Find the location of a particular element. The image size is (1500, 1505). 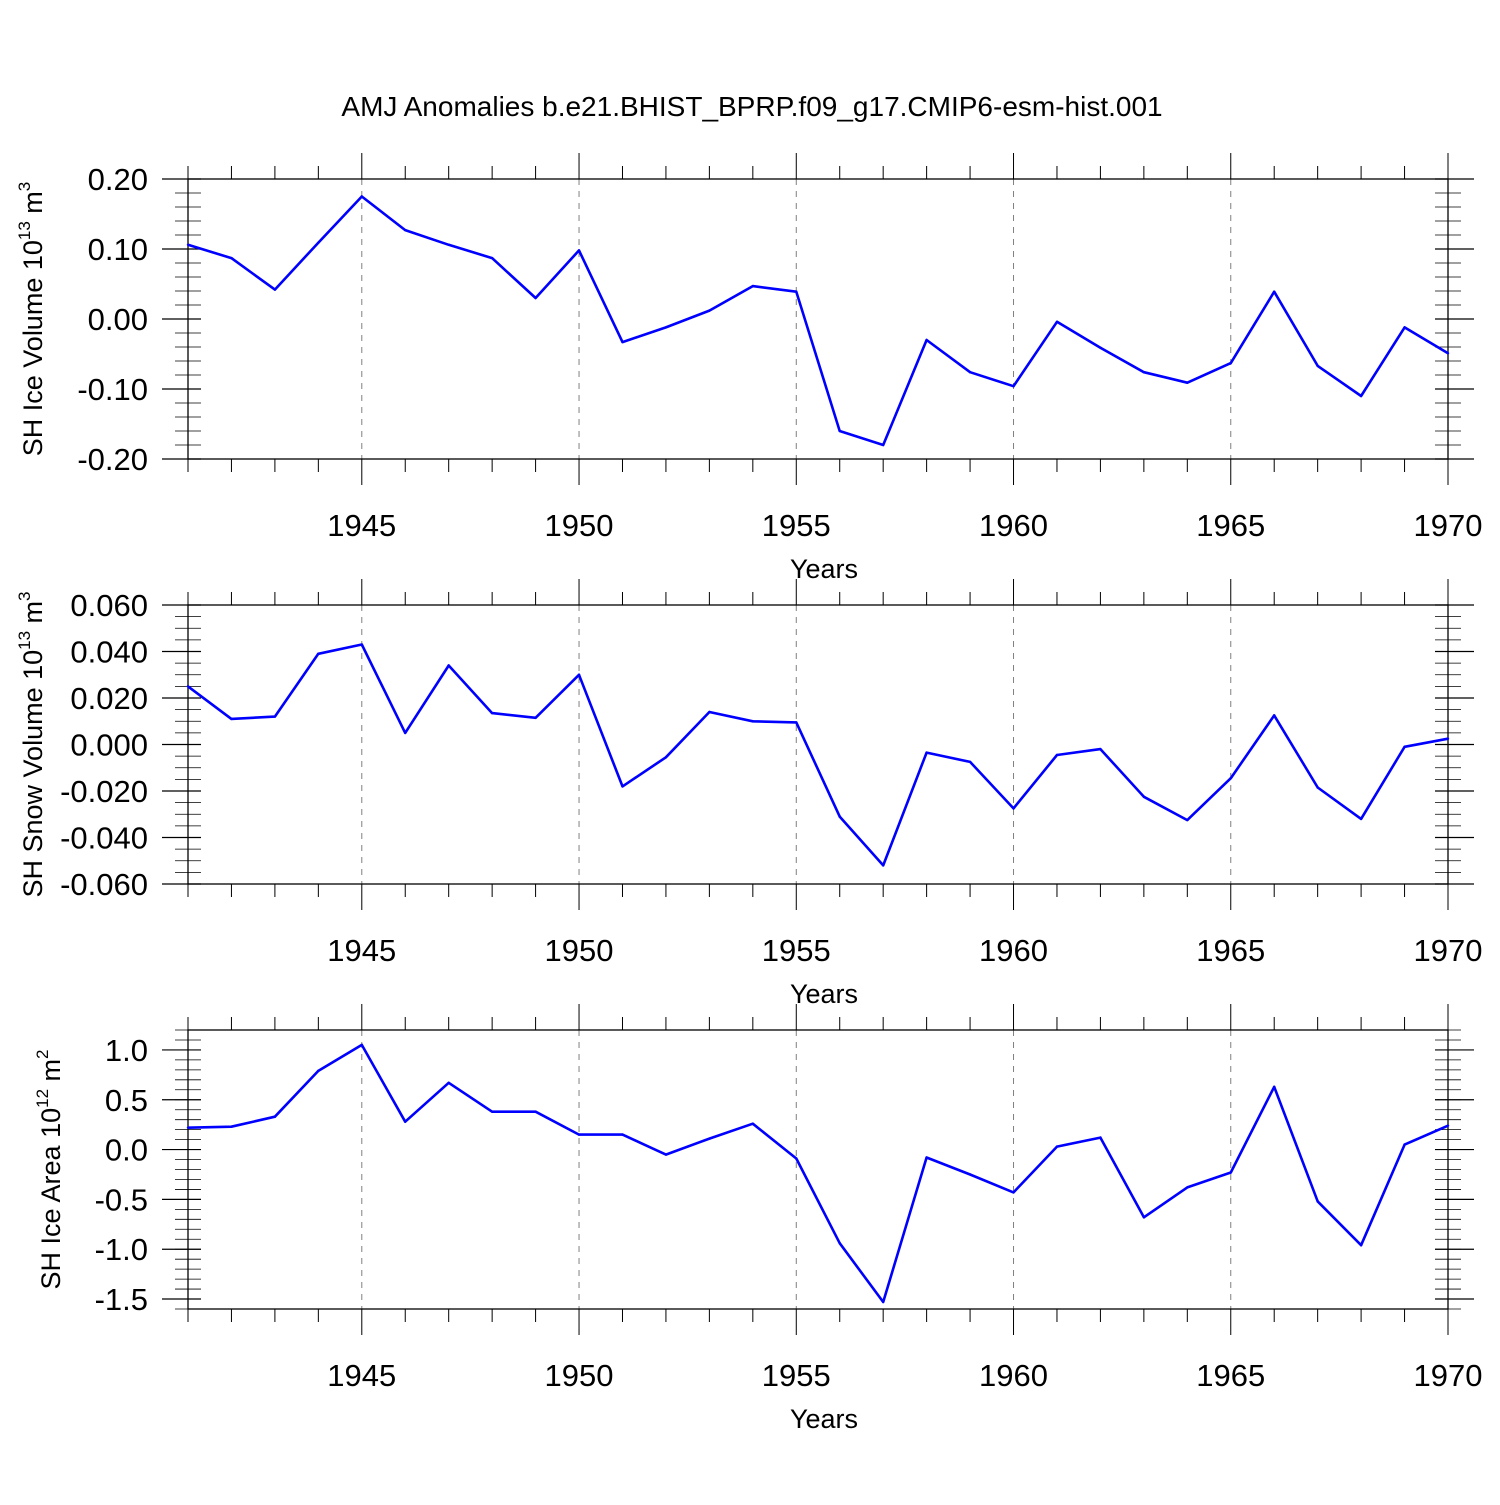

y-tick-label: 0.5 is located at coordinates (126, 1100).